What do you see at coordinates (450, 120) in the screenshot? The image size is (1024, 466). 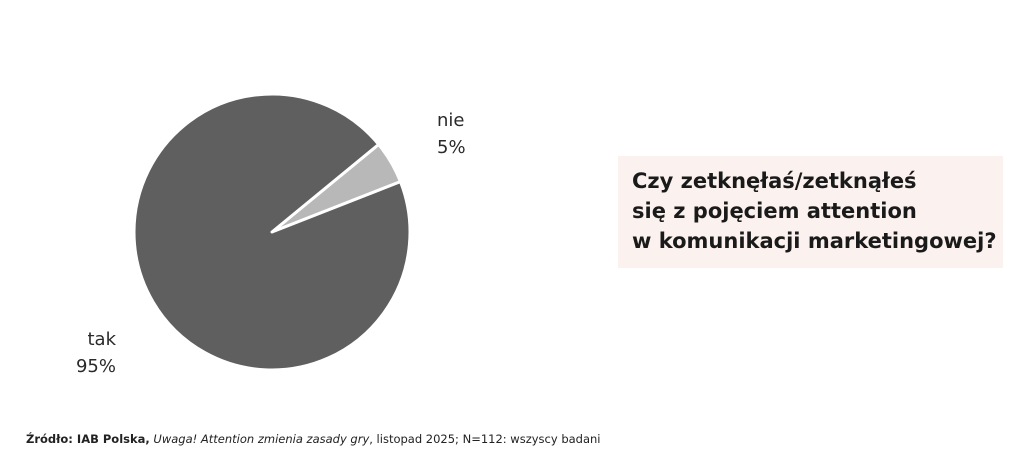 I see `slice-label: nie` at bounding box center [450, 120].